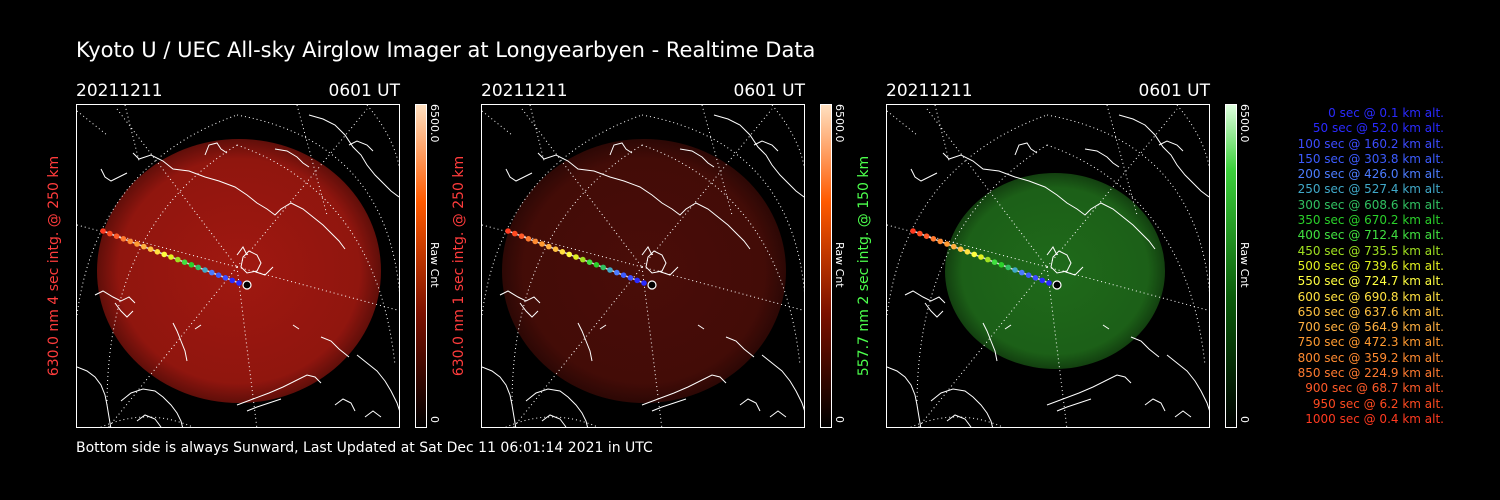  What do you see at coordinates (1370, 204) in the screenshot?
I see `legend-item: 300 sec @ 608.6 km alt.` at bounding box center [1370, 204].